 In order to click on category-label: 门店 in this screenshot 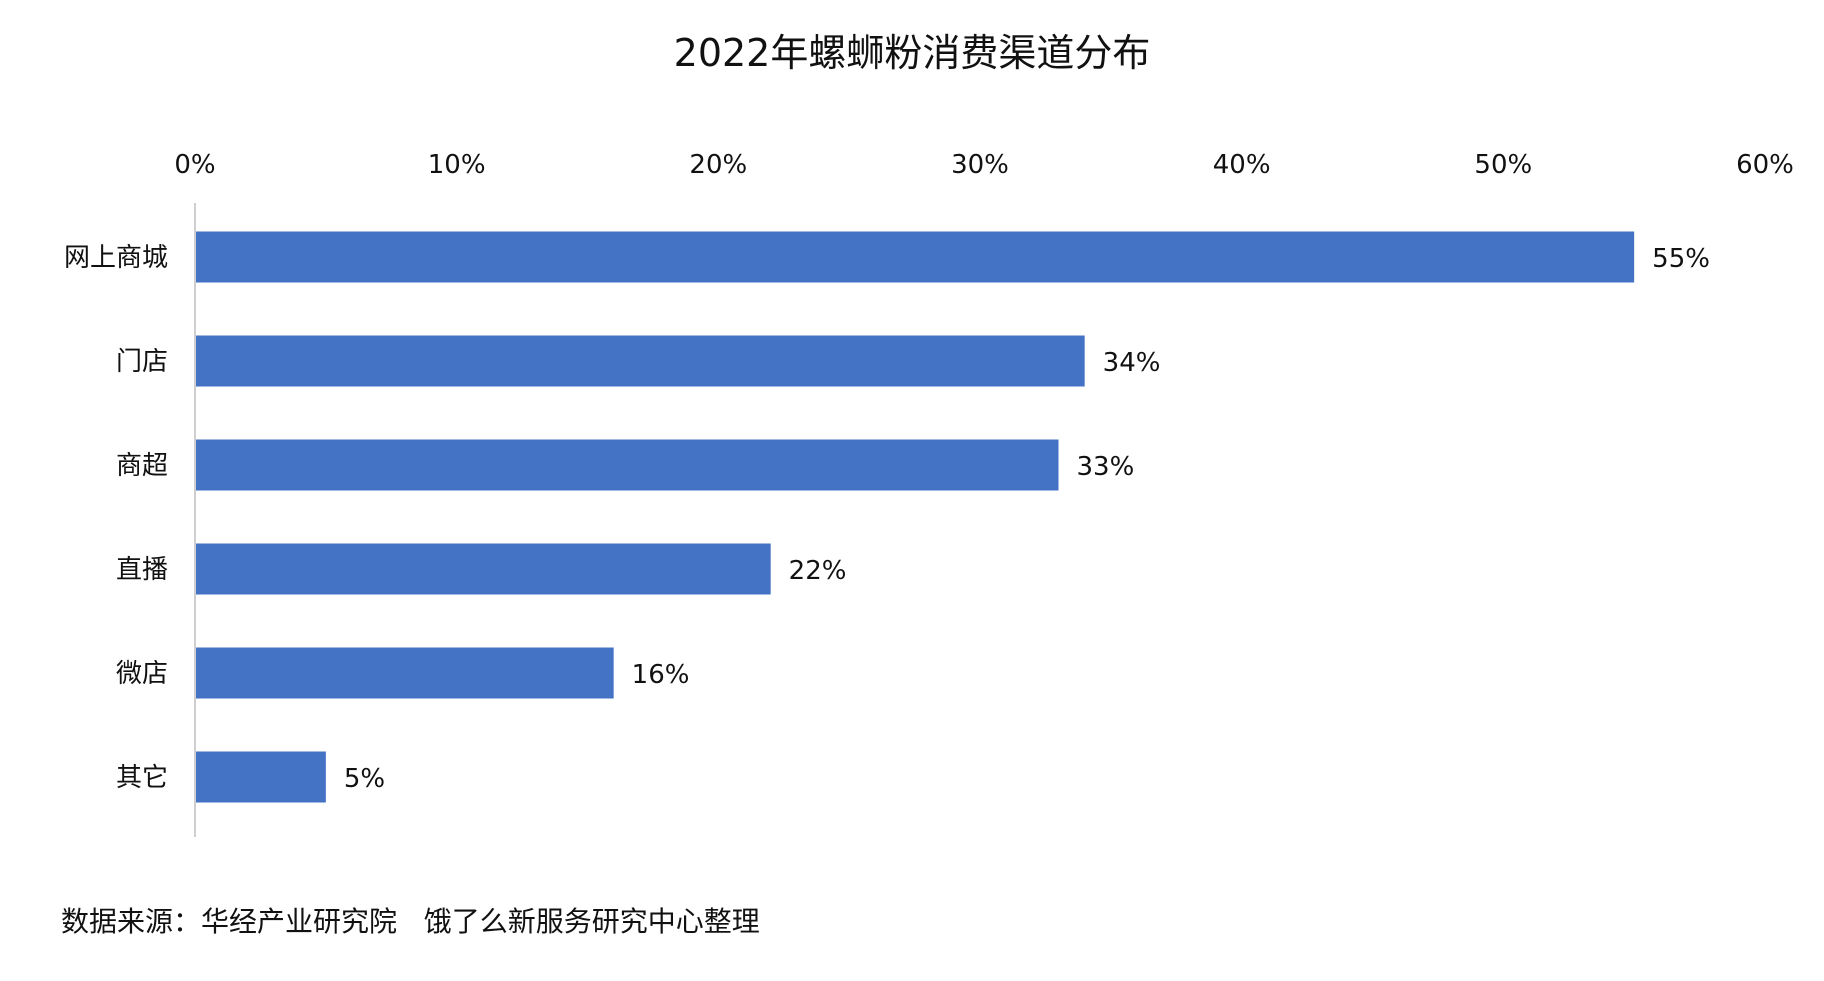, I will do `click(142, 362)`.